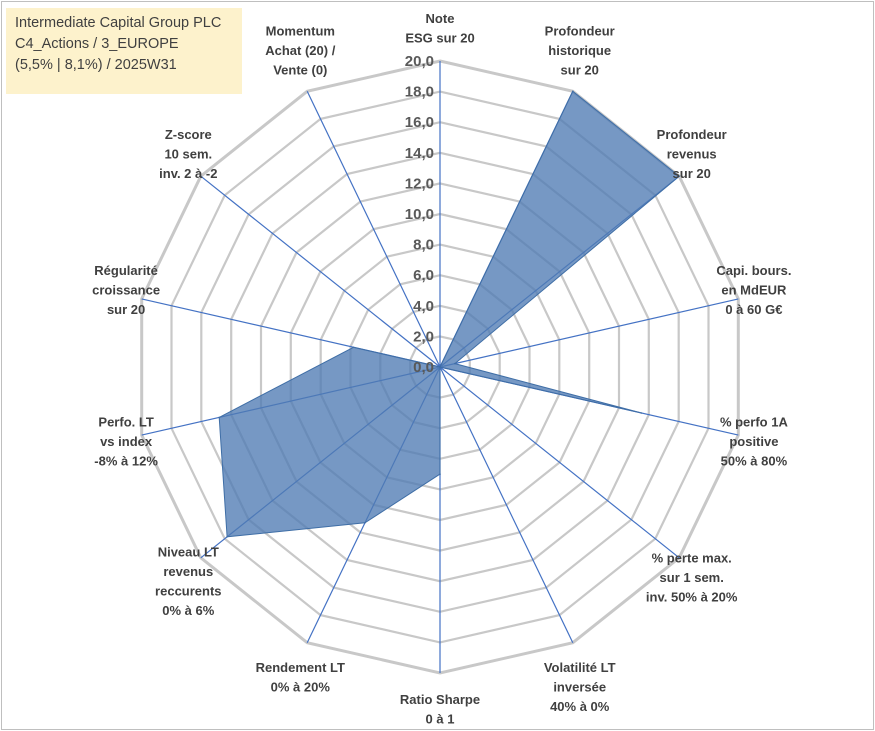  Describe the element at coordinates (188, 581) in the screenshot. I see `axis-label: Niveau LT revenus reccurents 0% à 6%` at that location.